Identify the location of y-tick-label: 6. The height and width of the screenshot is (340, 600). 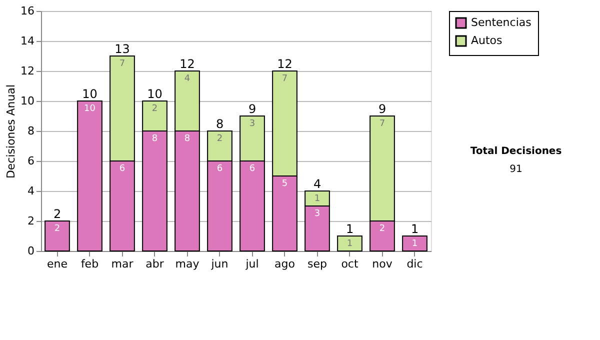
(31, 161).